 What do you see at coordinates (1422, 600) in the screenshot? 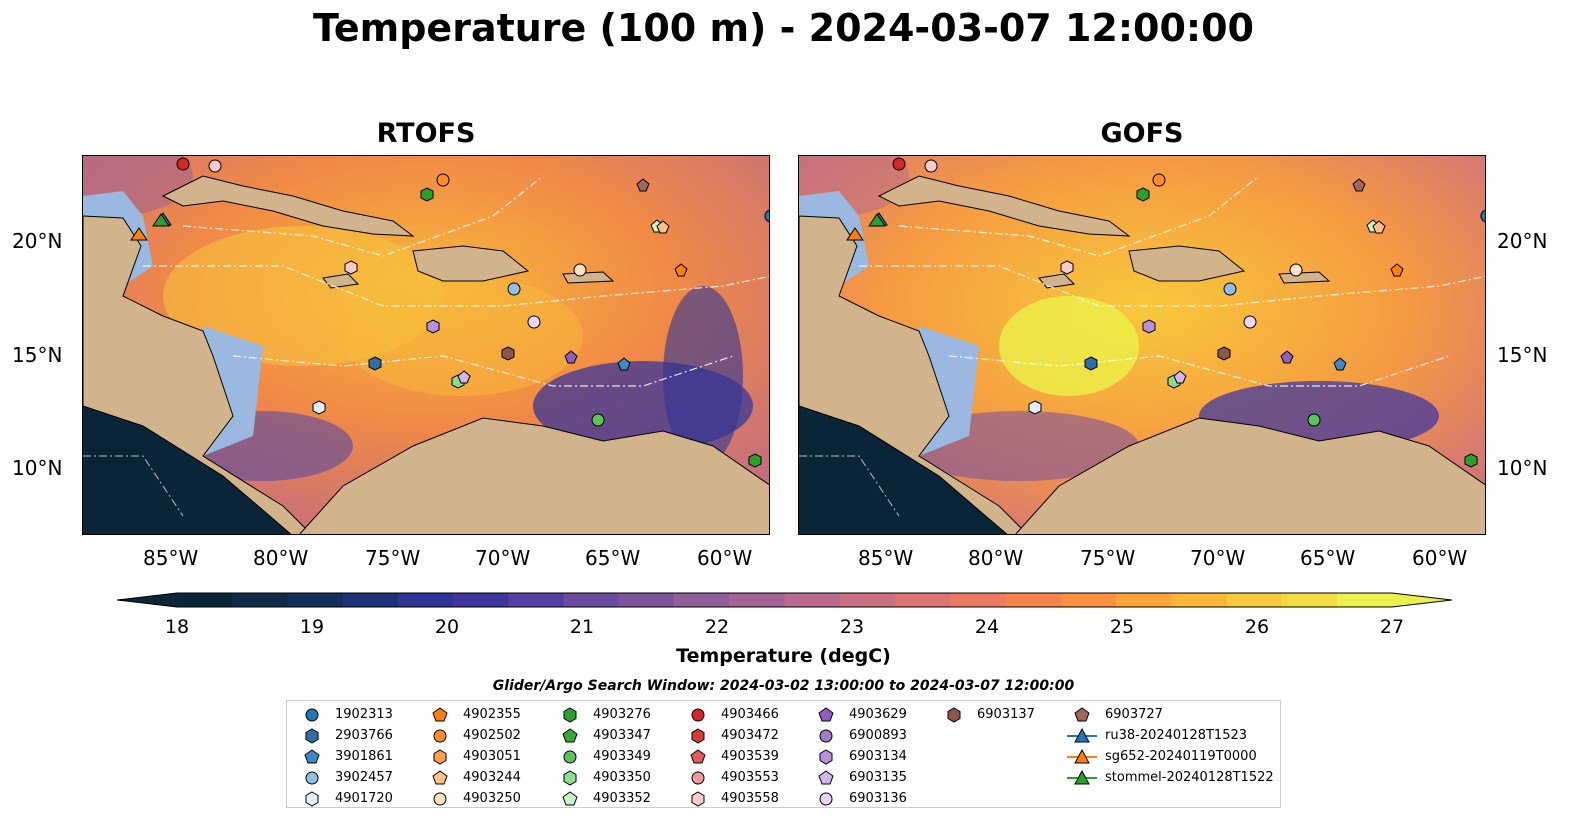
I see `colorbar-extend-max` at bounding box center [1422, 600].